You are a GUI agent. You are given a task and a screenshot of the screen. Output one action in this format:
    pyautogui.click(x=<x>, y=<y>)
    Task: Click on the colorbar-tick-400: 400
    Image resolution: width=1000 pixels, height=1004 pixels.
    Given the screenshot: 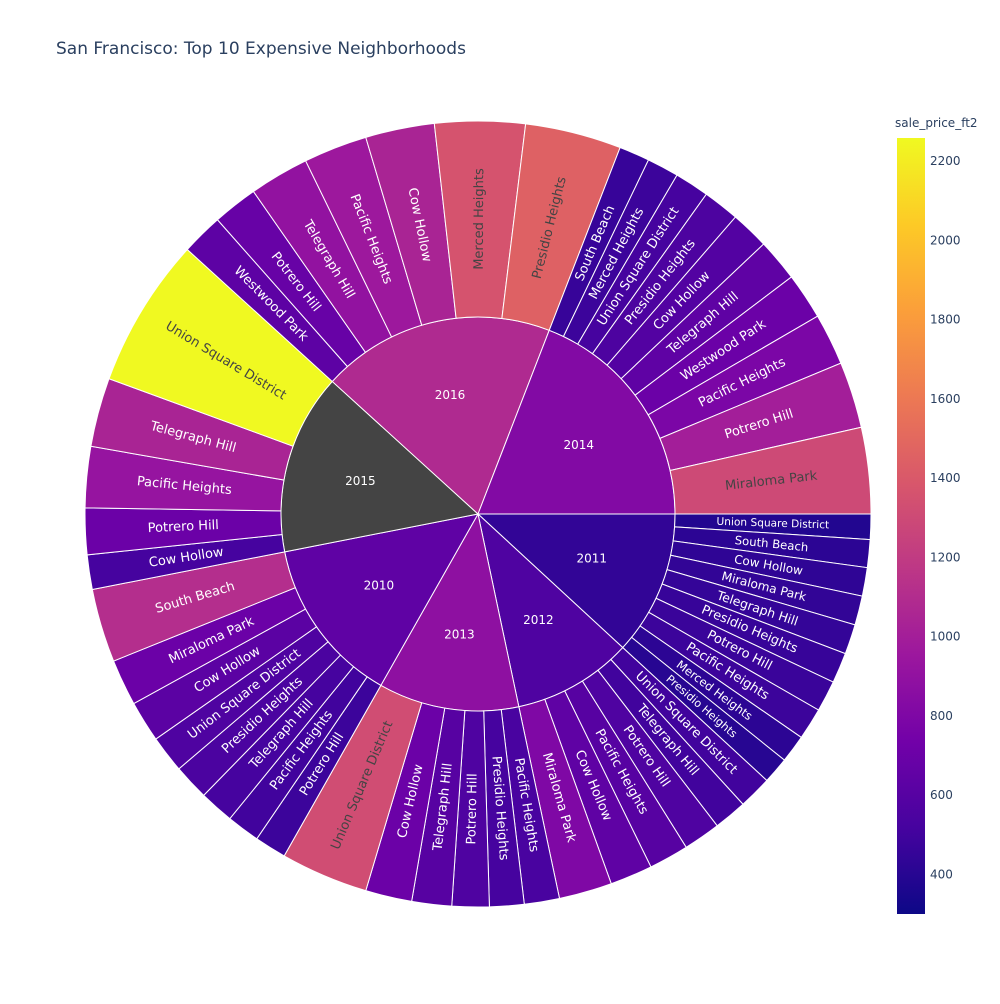 What is the action you would take?
    pyautogui.click(x=941, y=874)
    